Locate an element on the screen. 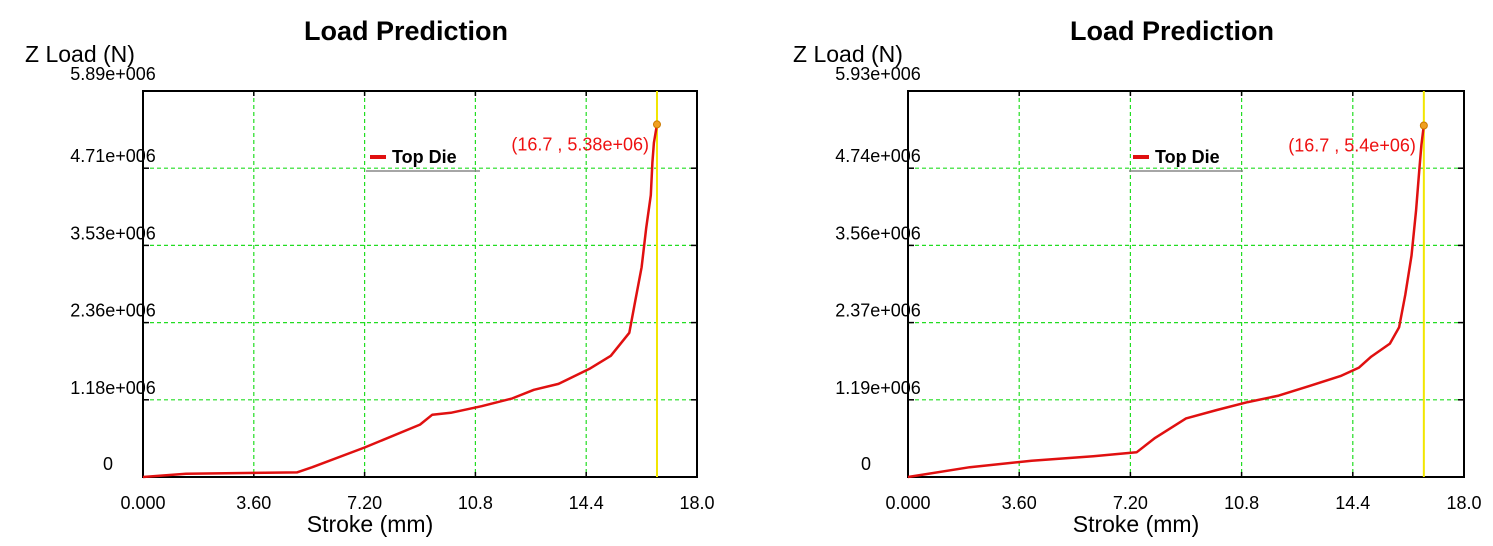  y-tick-label: 2.36e+006 is located at coordinates (113, 311).